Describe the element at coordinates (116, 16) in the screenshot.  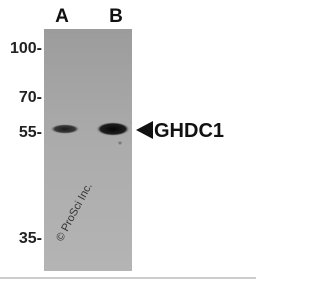
I see `lane-label: B` at that location.